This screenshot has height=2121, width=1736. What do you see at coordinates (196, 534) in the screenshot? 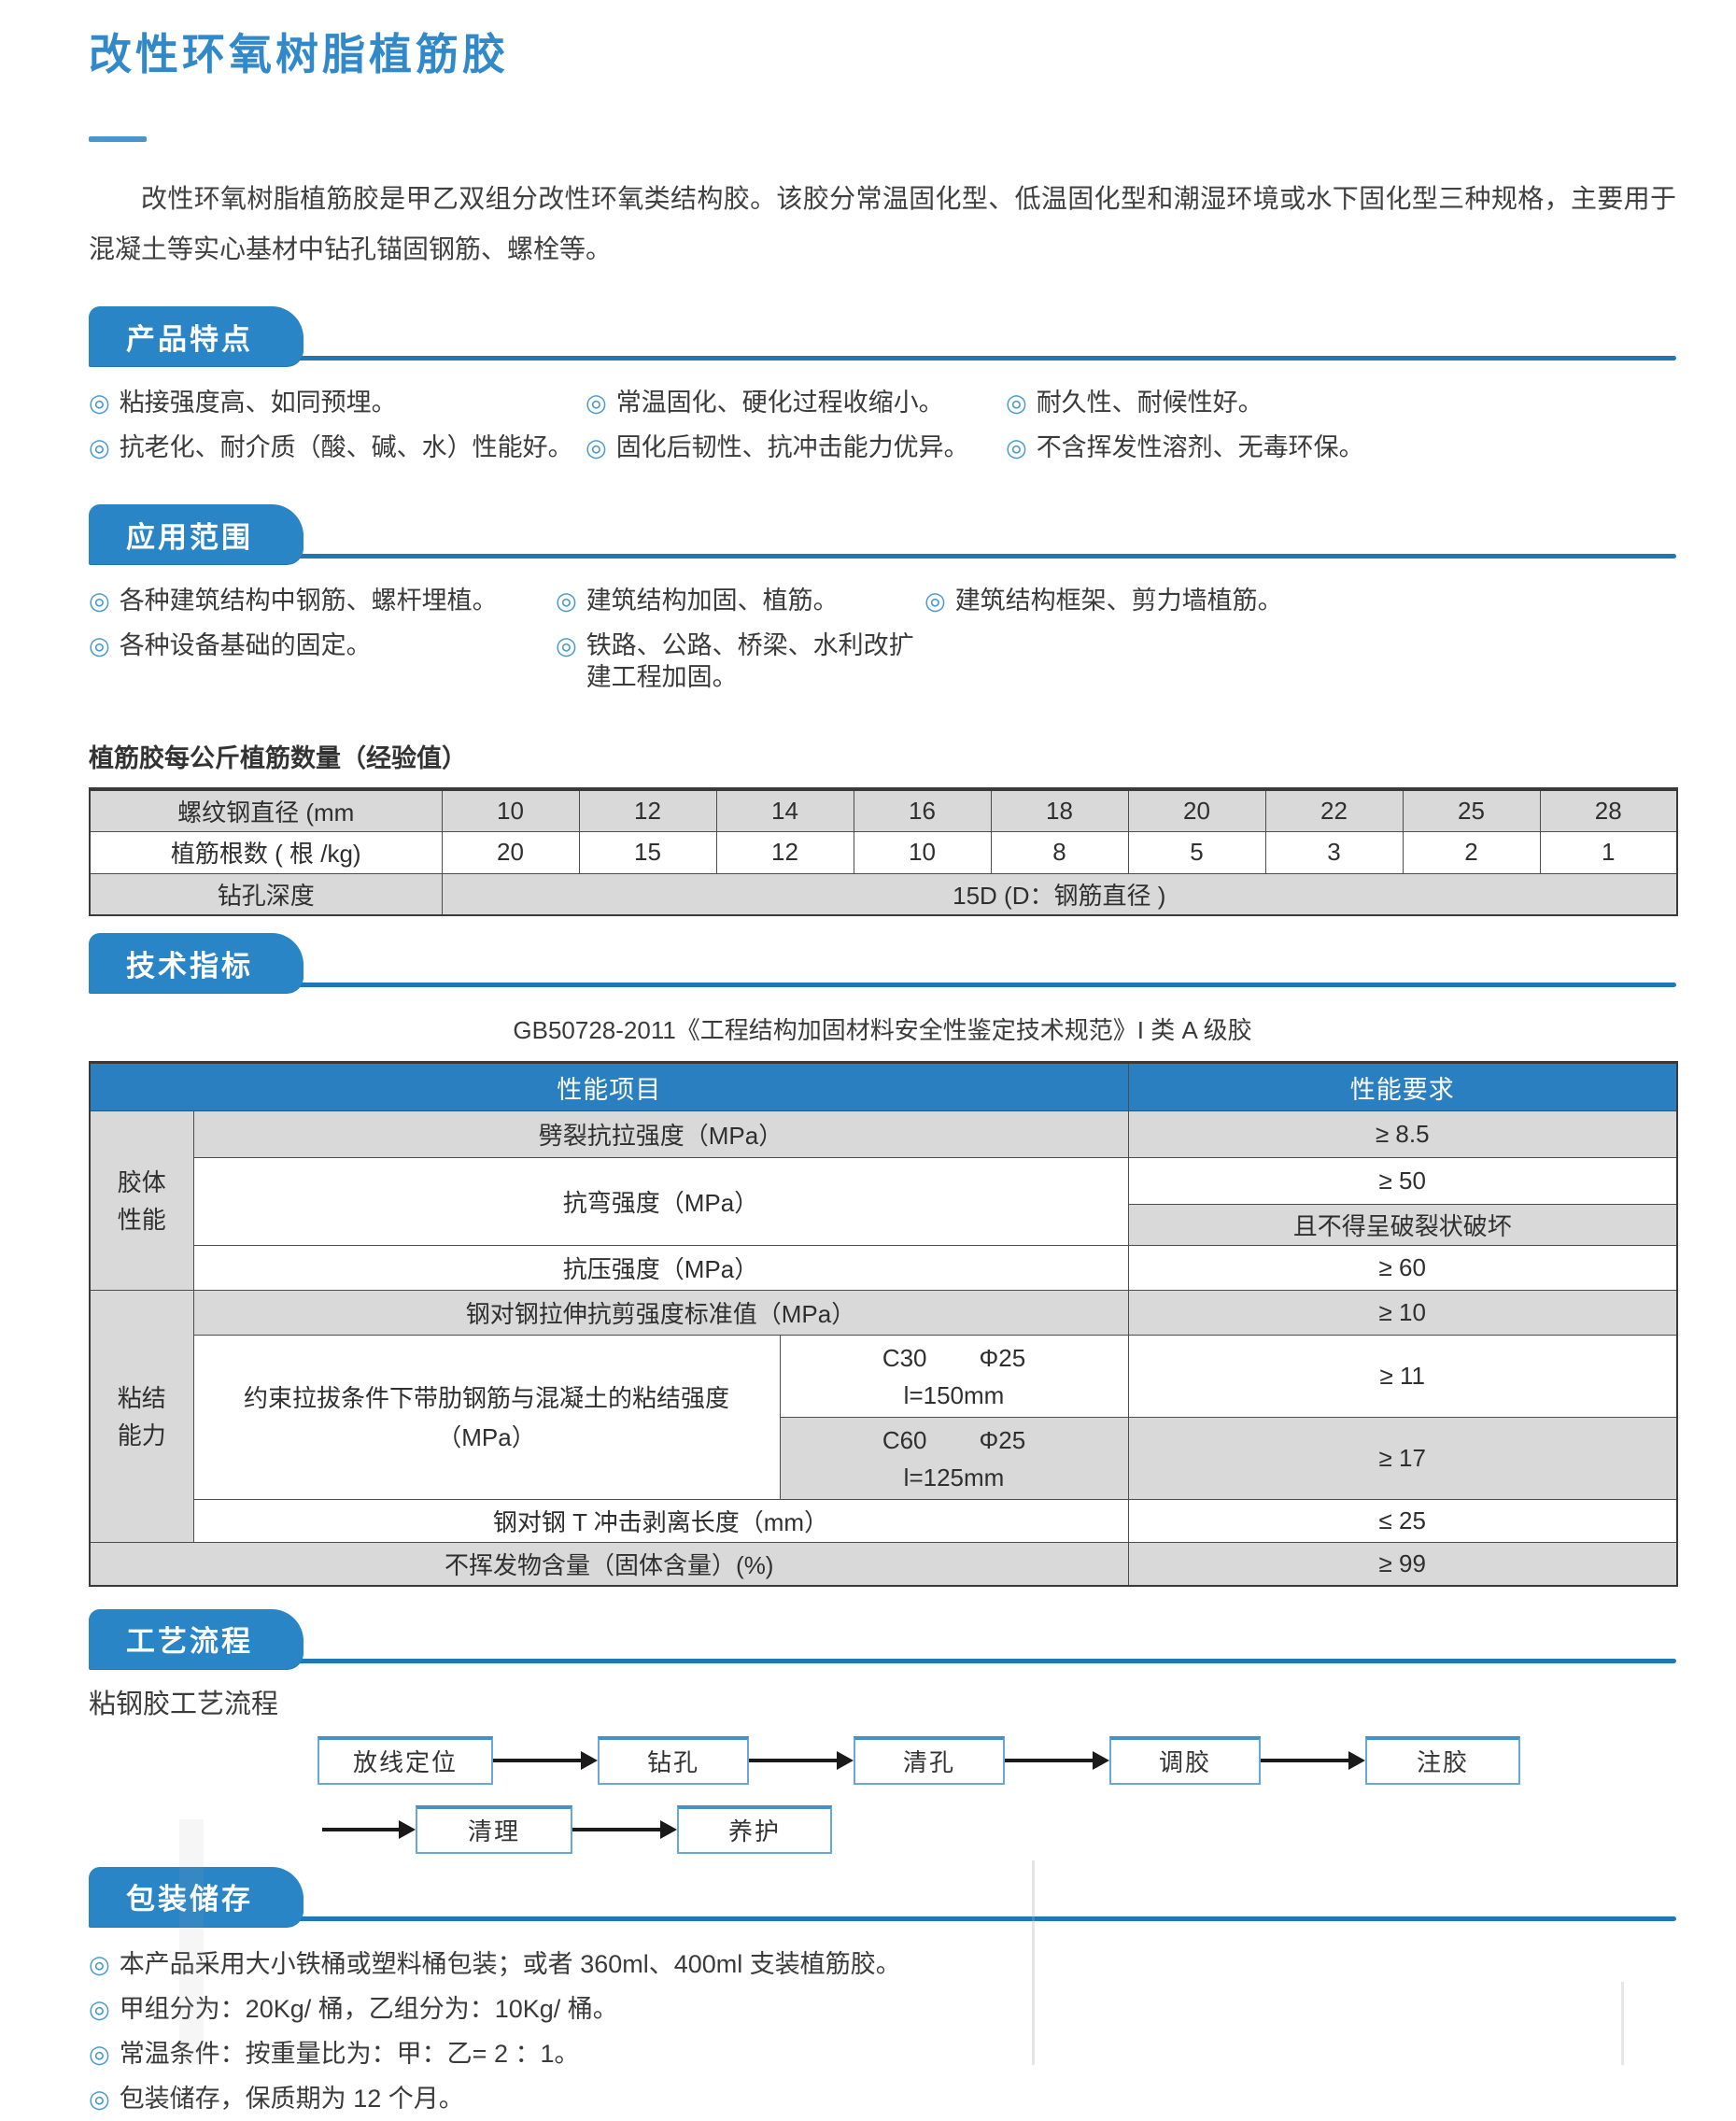
I see `section-badge-applications: 应用范围` at bounding box center [196, 534].